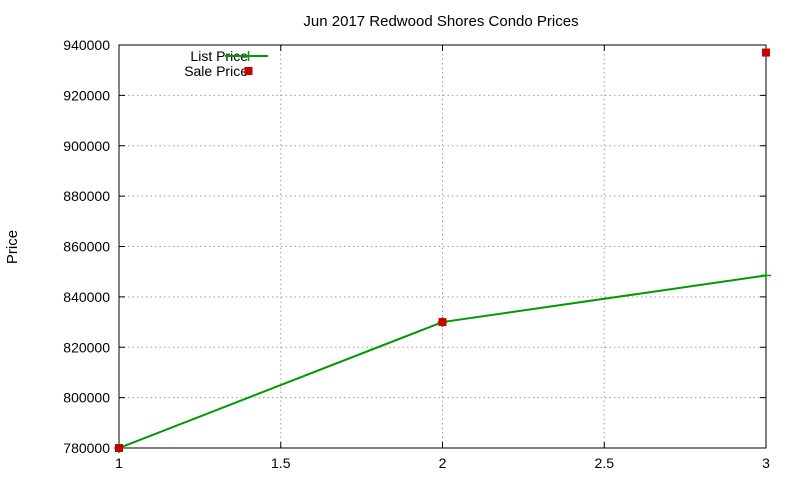 The width and height of the screenshot is (800, 480). Describe the element at coordinates (281, 463) in the screenshot. I see `x-tick-label: 1.5` at that location.